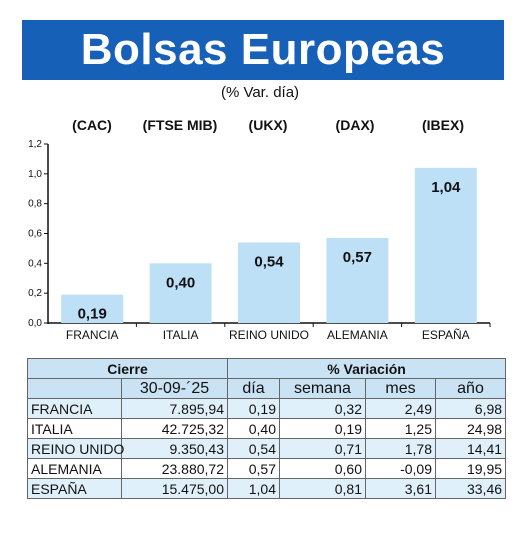 The image size is (520, 542). I want to click on x-tick-label: ESPAÑA, so click(446, 335).